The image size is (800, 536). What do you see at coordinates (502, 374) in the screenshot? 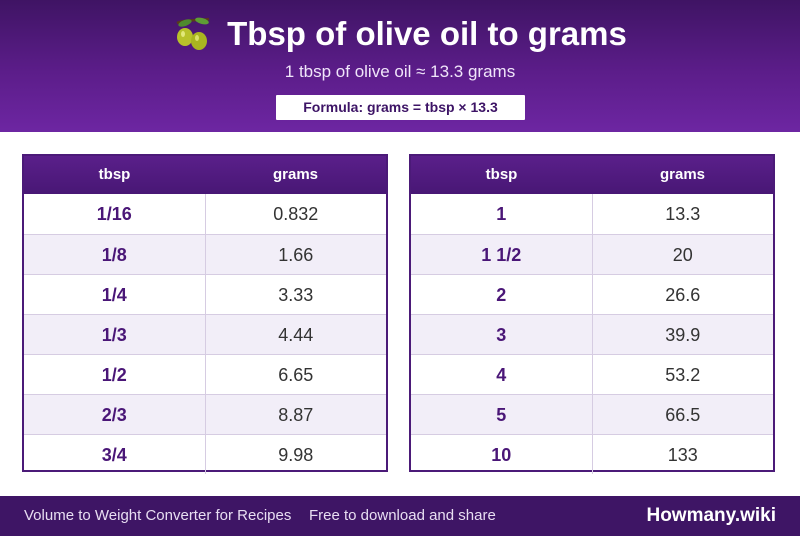
I see `tbsp-cell: 4` at bounding box center [502, 374].